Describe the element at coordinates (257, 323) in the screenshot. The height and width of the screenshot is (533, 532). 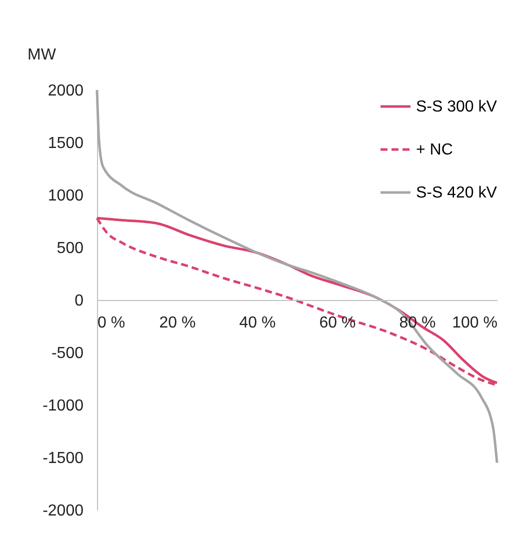
I see `x-tick-label: 40 %` at that location.